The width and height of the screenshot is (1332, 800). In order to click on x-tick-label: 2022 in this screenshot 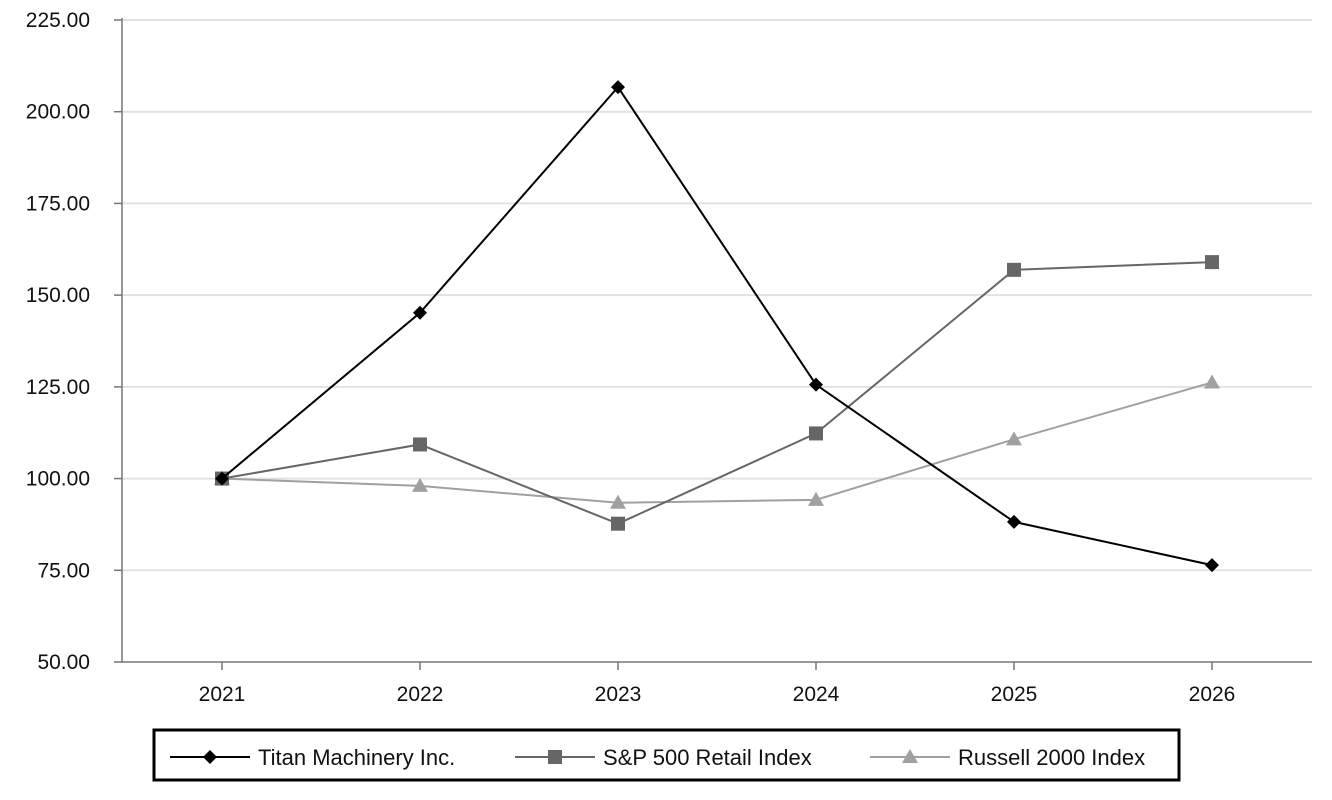, I will do `click(420, 694)`.